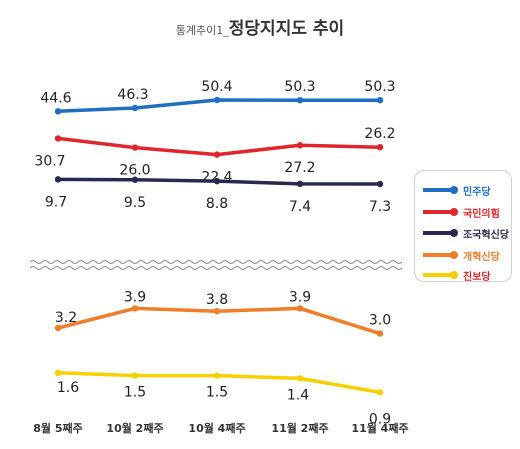 This screenshot has width=520, height=449. What do you see at coordinates (134, 171) in the screenshot?
I see `data-label: 26.0` at bounding box center [134, 171].